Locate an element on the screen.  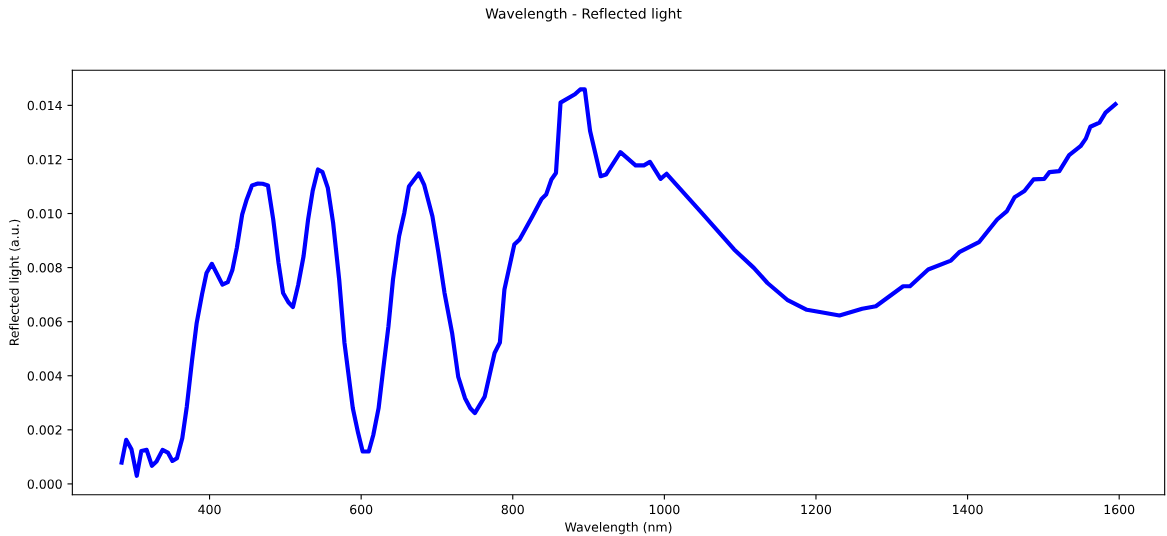
x-tick-label: 600 is located at coordinates (361, 509).